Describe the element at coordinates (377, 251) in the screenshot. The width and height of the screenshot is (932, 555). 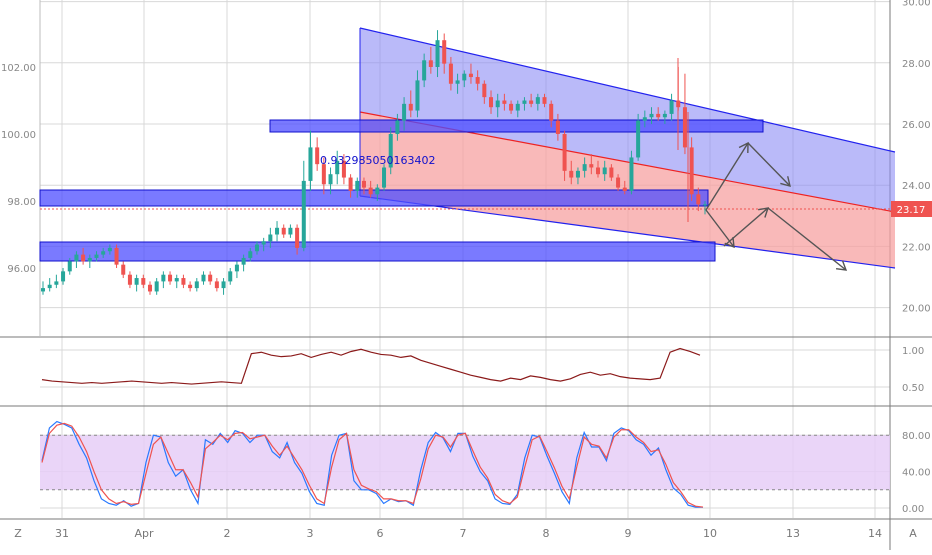
I see `support-zone-bottom` at that location.